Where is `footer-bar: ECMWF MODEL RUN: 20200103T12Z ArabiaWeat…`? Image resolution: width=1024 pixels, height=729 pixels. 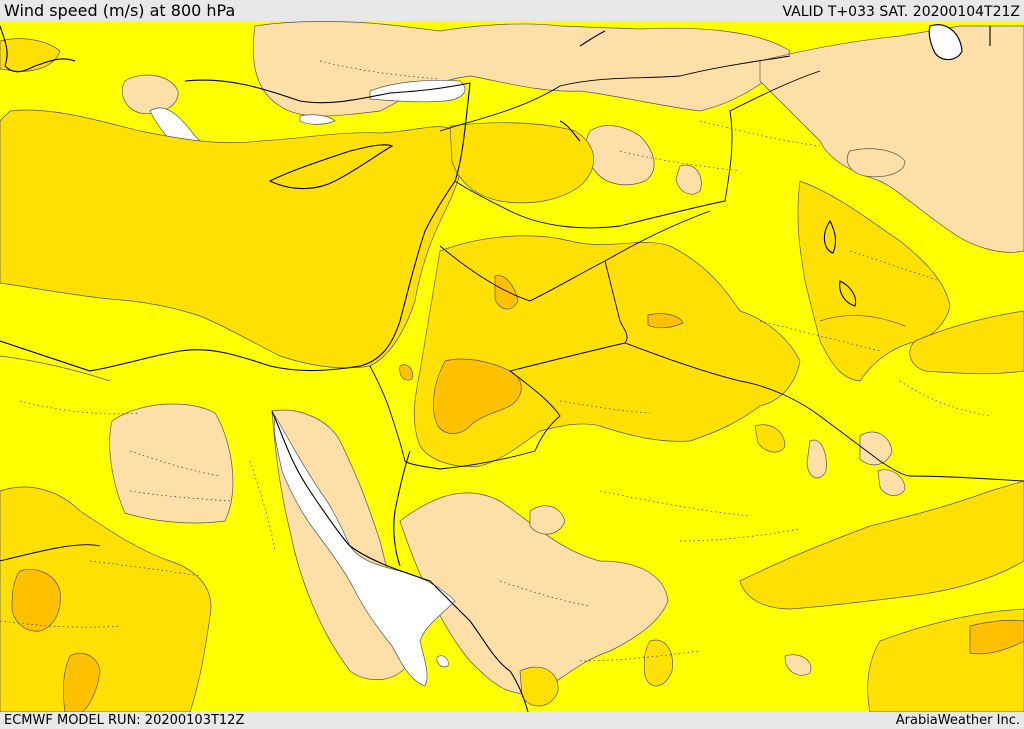 footer-bar: ECMWF MODEL RUN: 20200103T12Z ArabiaWeat… is located at coordinates (512, 720).